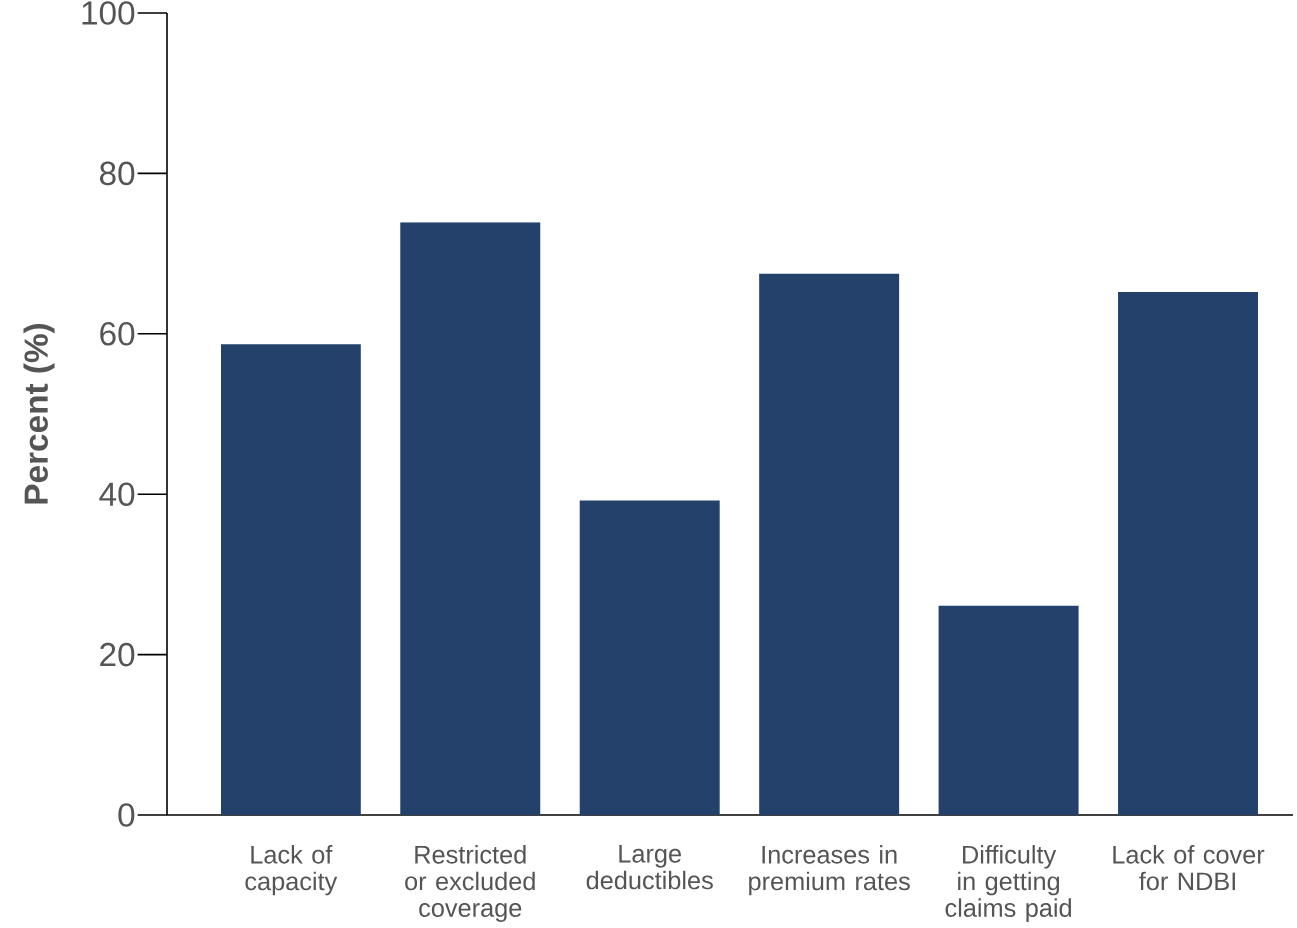 This screenshot has width=1297, height=928. Describe the element at coordinates (470, 883) in the screenshot. I see `x-tick-label: Restricted or excluded coverage` at that location.